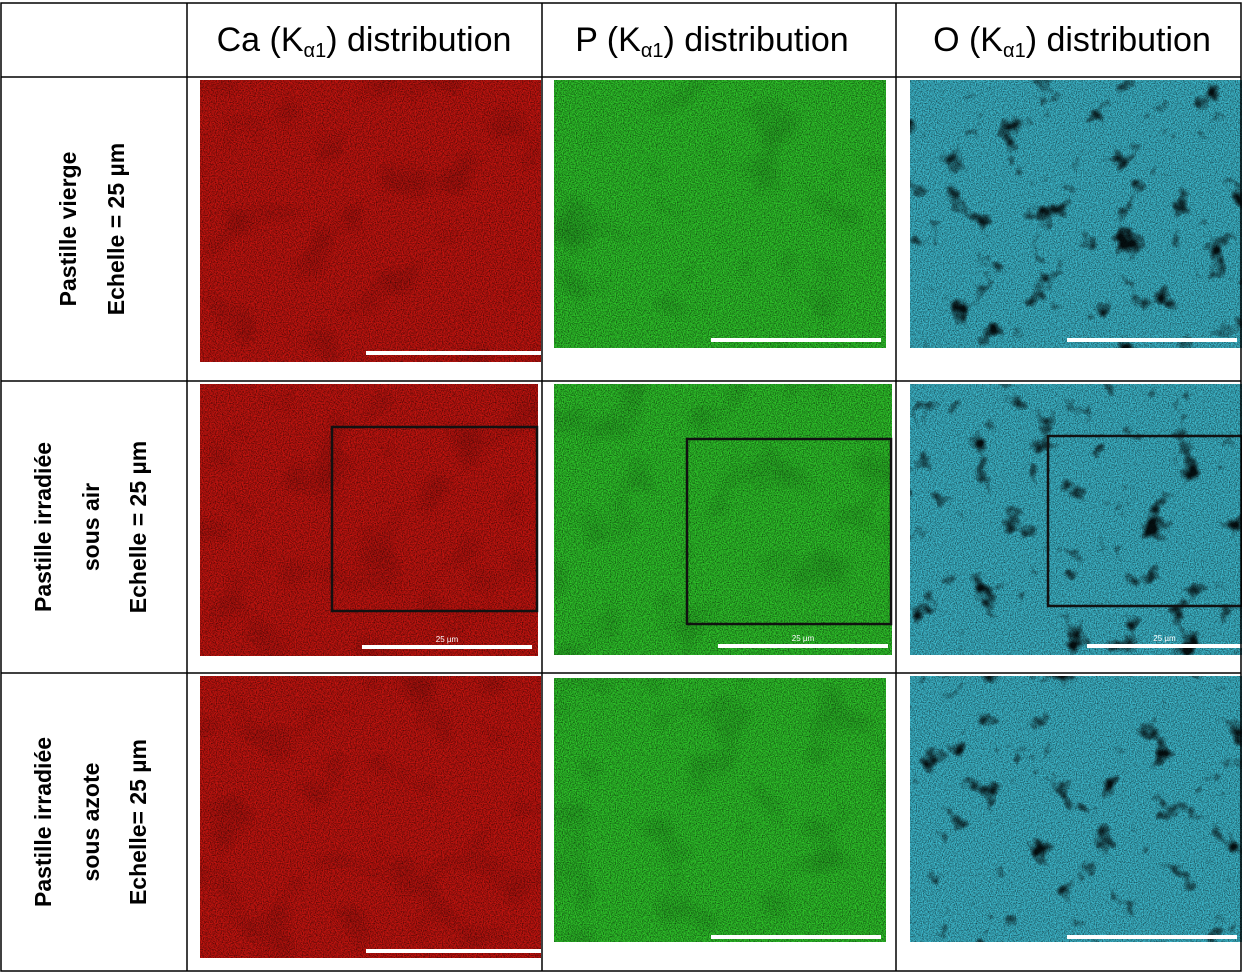  Describe the element at coordinates (608, 40) in the screenshot. I see `header-prefix: P (K` at that location.